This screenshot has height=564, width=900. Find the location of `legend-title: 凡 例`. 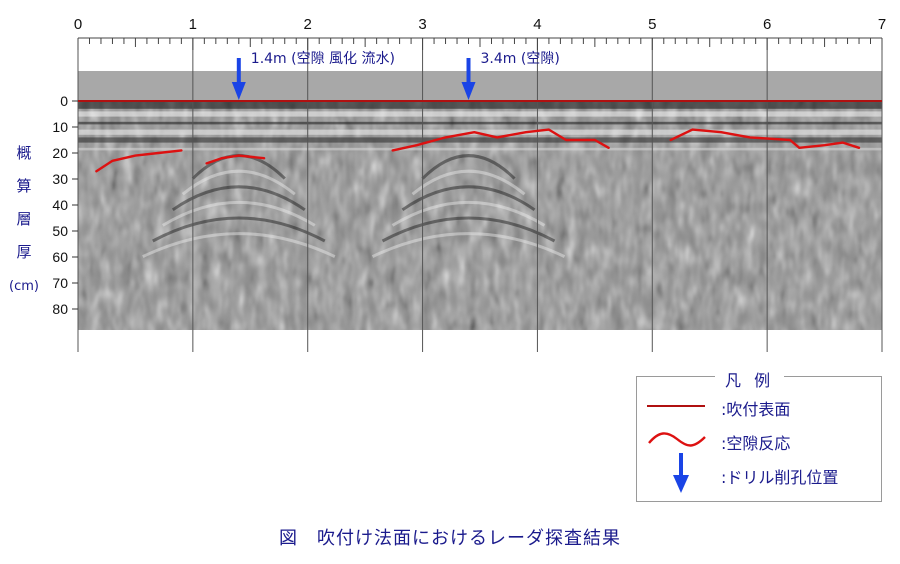

legend-title: 凡 例 is located at coordinates (750, 379).